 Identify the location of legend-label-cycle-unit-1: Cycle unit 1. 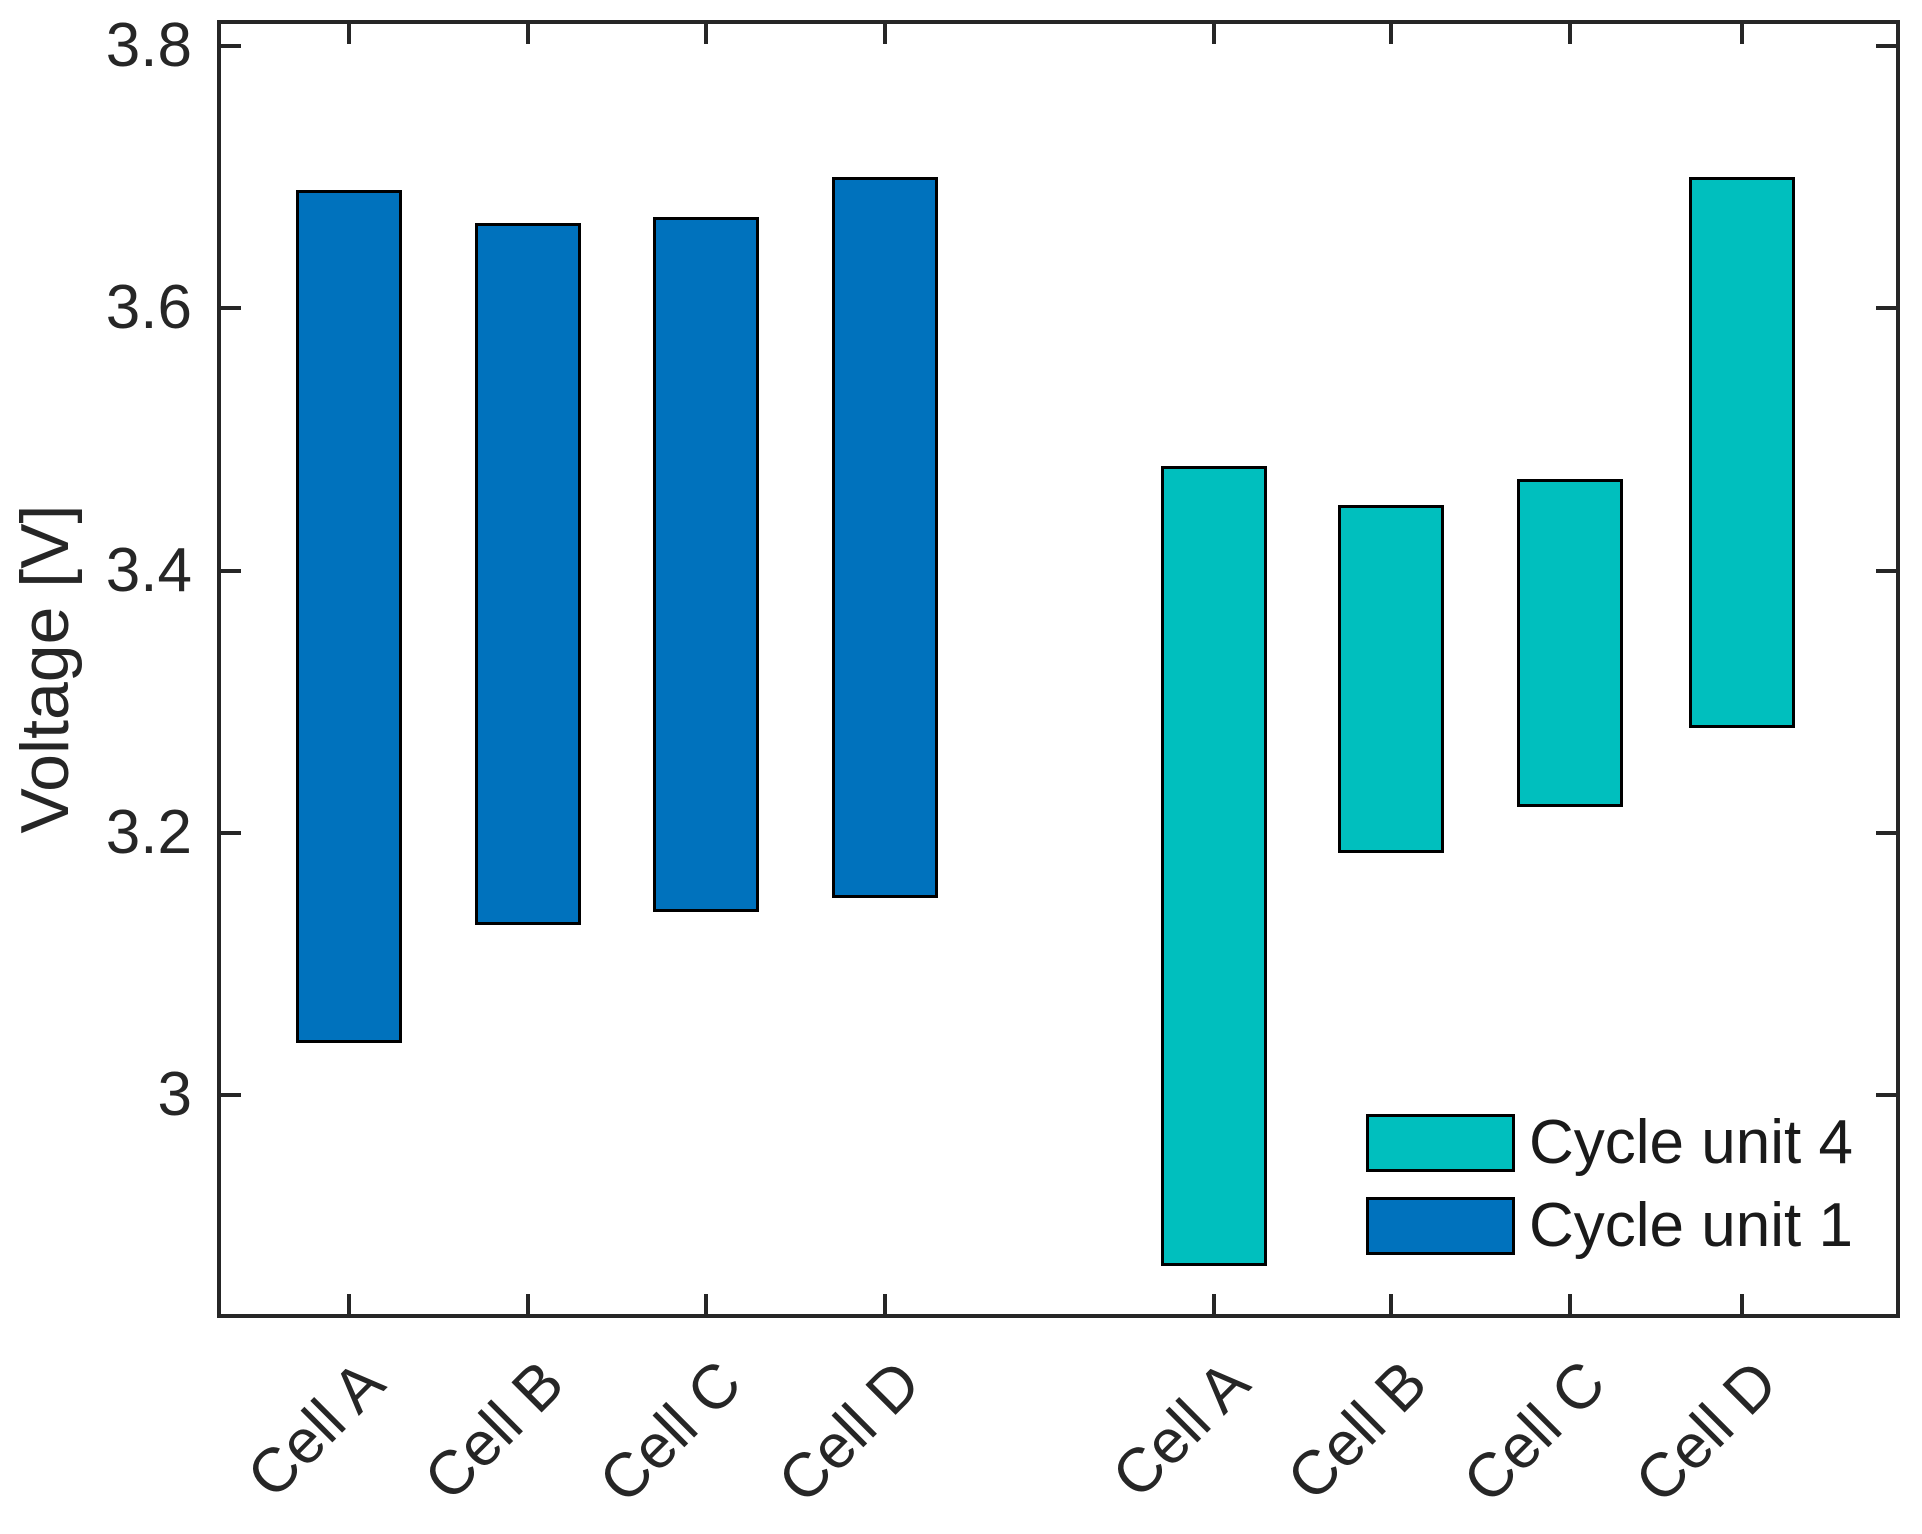
(1691, 1225).